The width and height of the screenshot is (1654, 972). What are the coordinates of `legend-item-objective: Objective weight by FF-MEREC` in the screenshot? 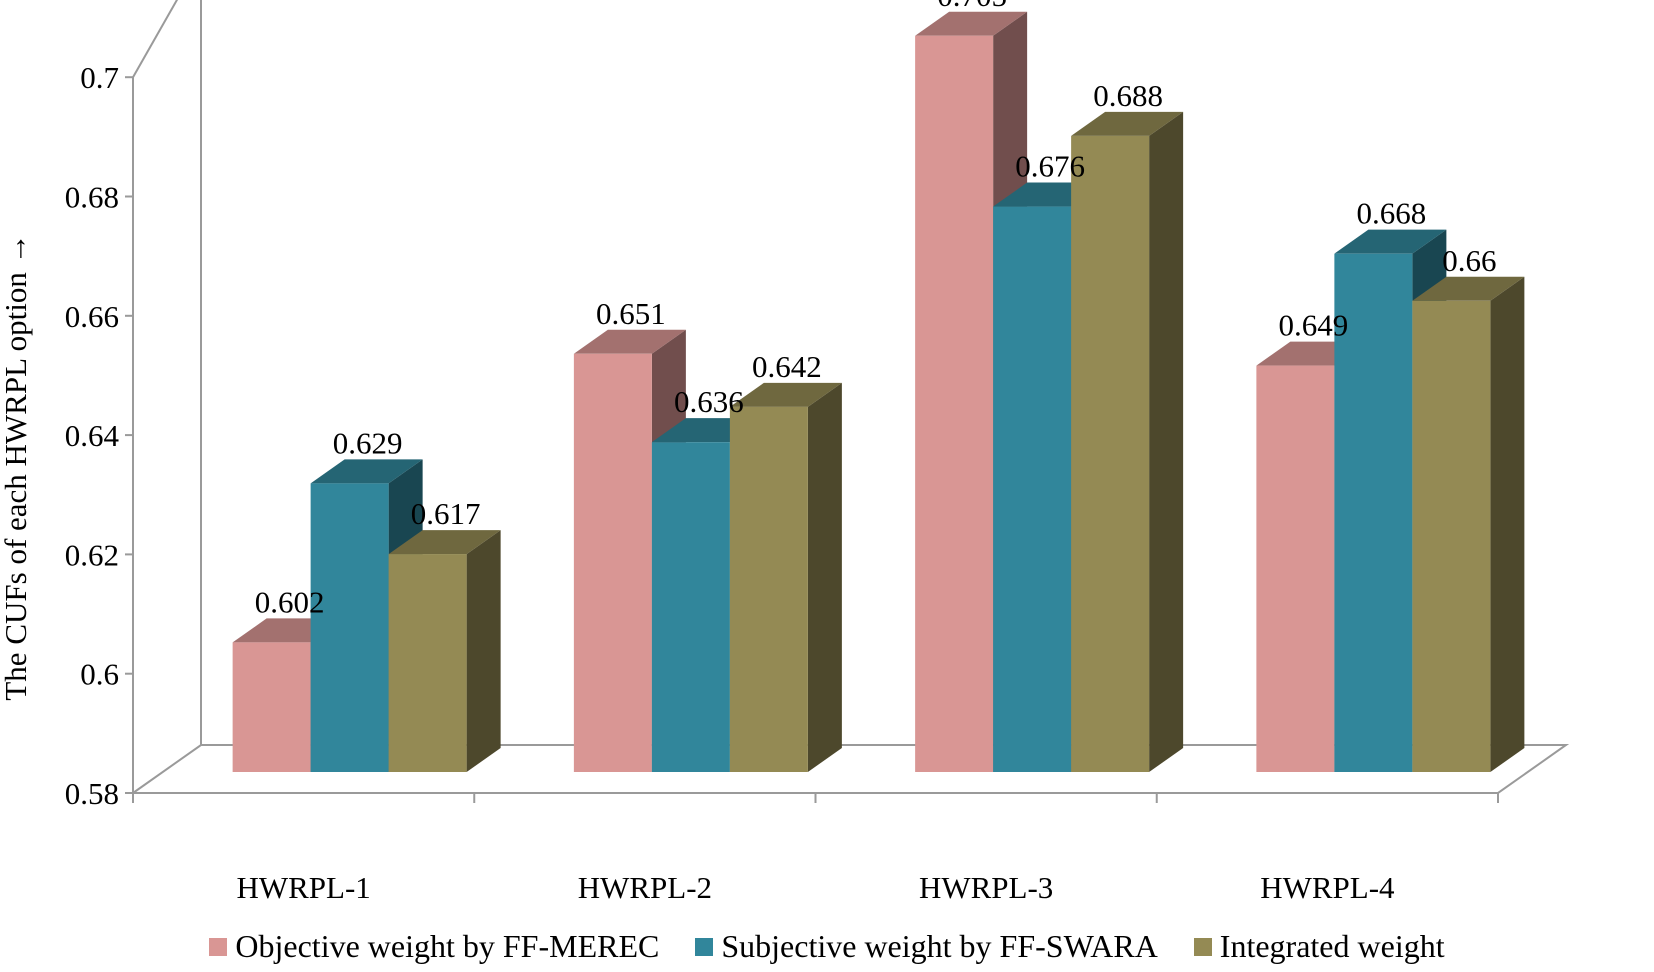 It's located at (434, 946).